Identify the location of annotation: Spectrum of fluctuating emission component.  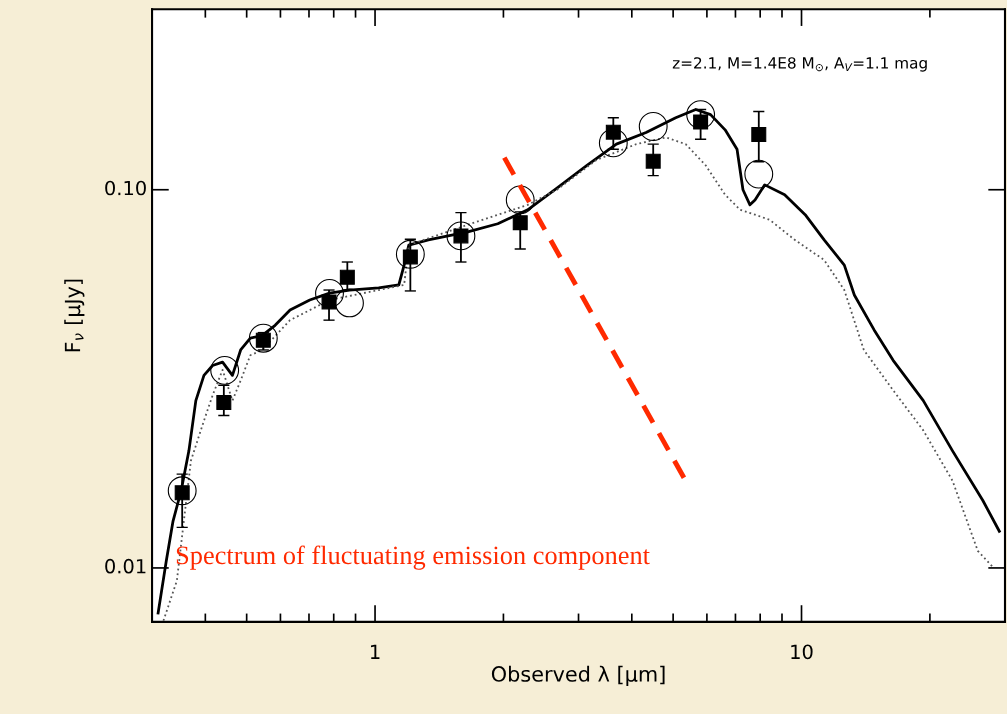
(413, 557).